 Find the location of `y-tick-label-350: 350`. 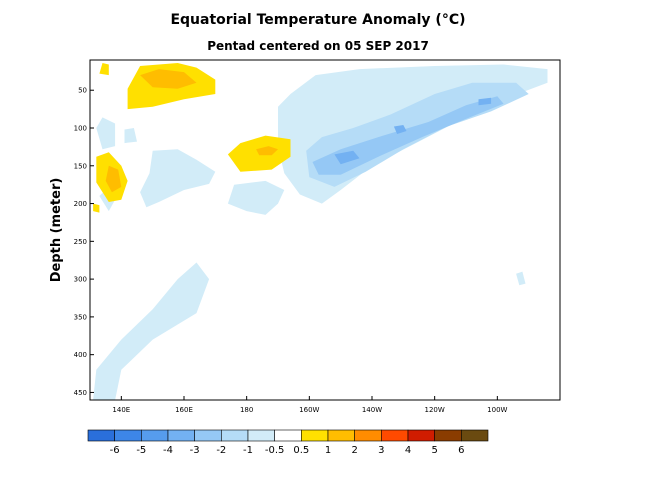

y-tick-label-350: 350 is located at coordinates (80, 317).